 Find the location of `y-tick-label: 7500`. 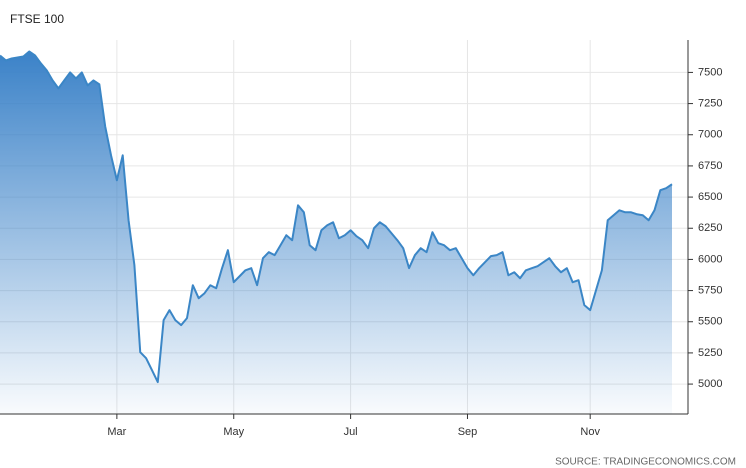

y-tick-label: 7500 is located at coordinates (710, 72).